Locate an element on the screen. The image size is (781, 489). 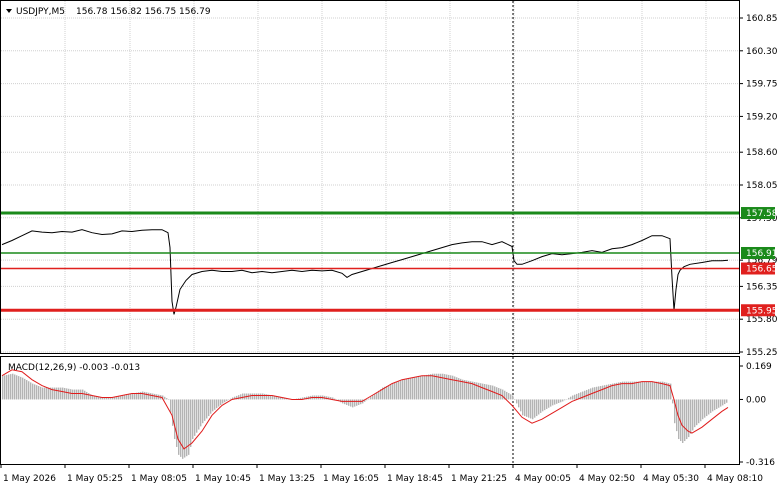
time-tick-label: 4 May 00:05 is located at coordinates (543, 479).